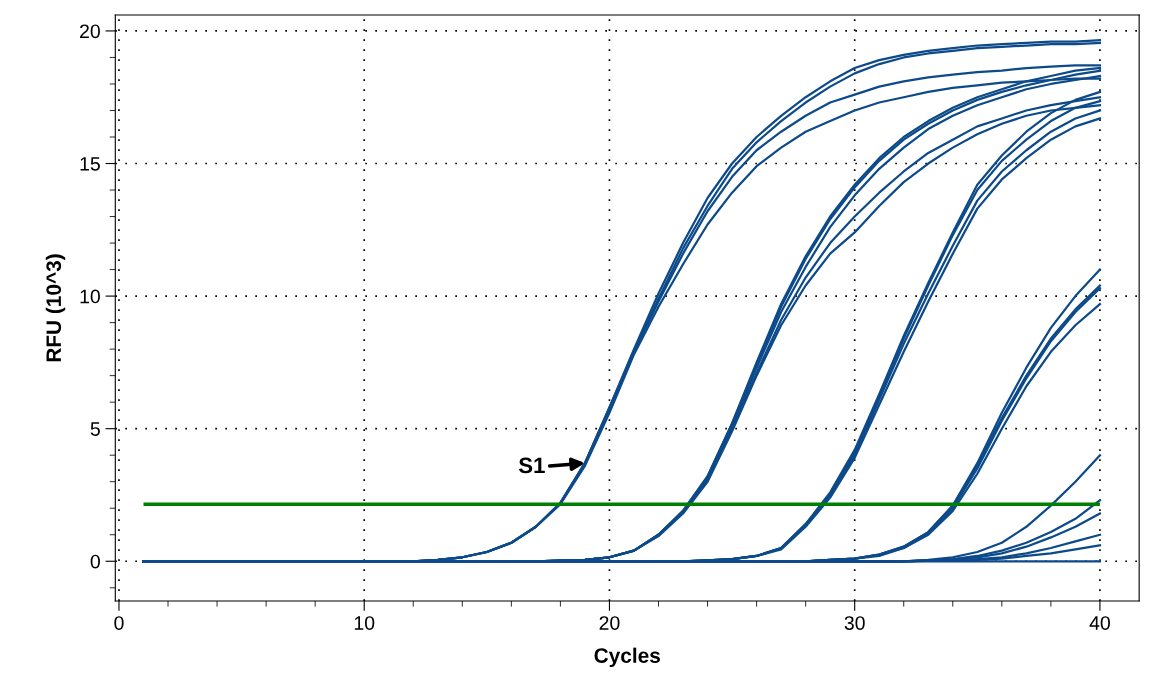  Describe the element at coordinates (95, 561) in the screenshot. I see `y-tick-label: 0` at that location.